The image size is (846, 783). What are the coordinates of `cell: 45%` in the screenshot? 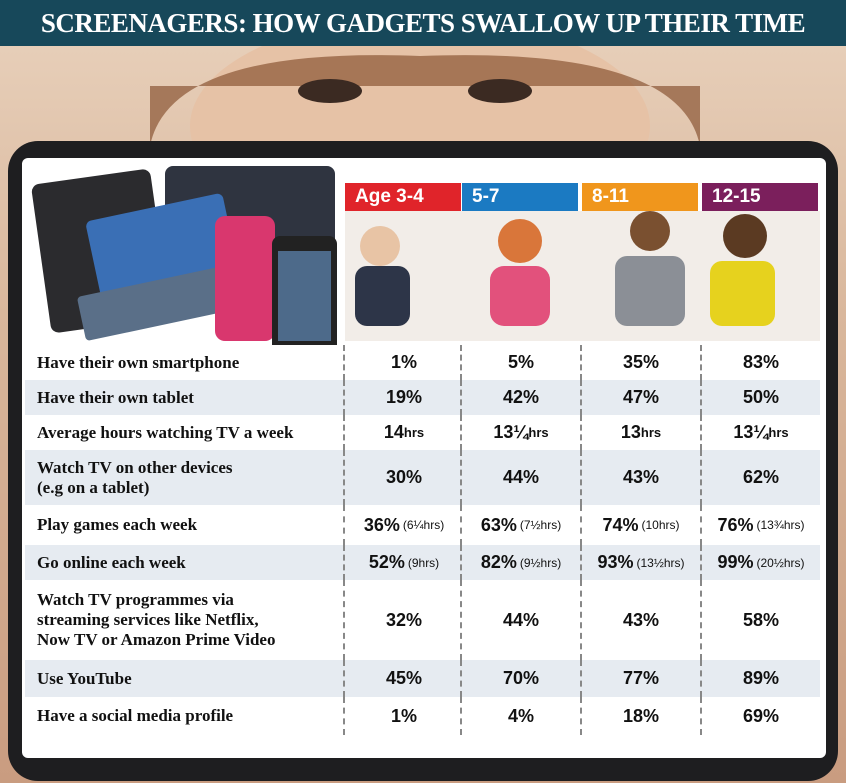 It's located at (403, 678).